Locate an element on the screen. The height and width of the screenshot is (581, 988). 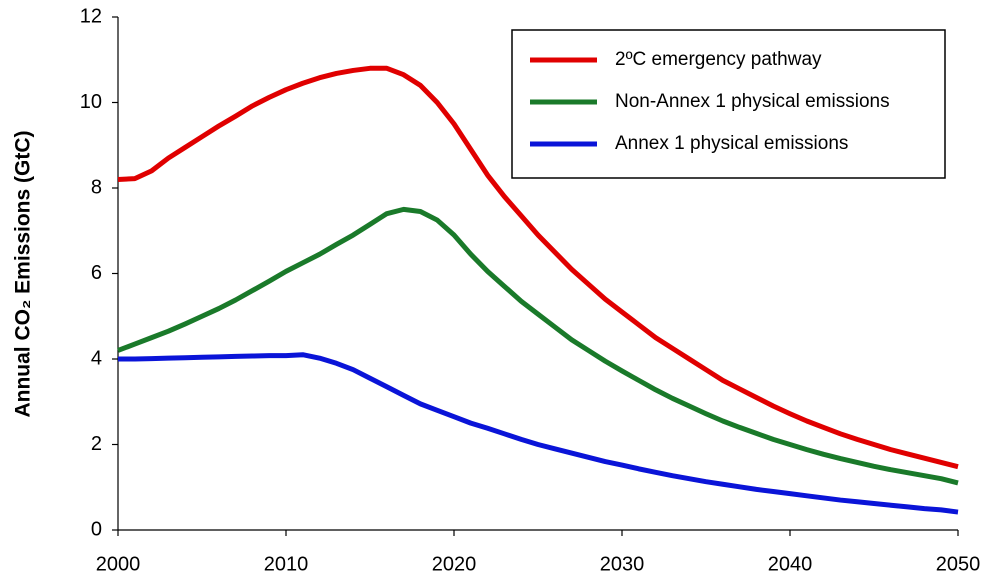
y-tick-label: 4 is located at coordinates (96, 358).